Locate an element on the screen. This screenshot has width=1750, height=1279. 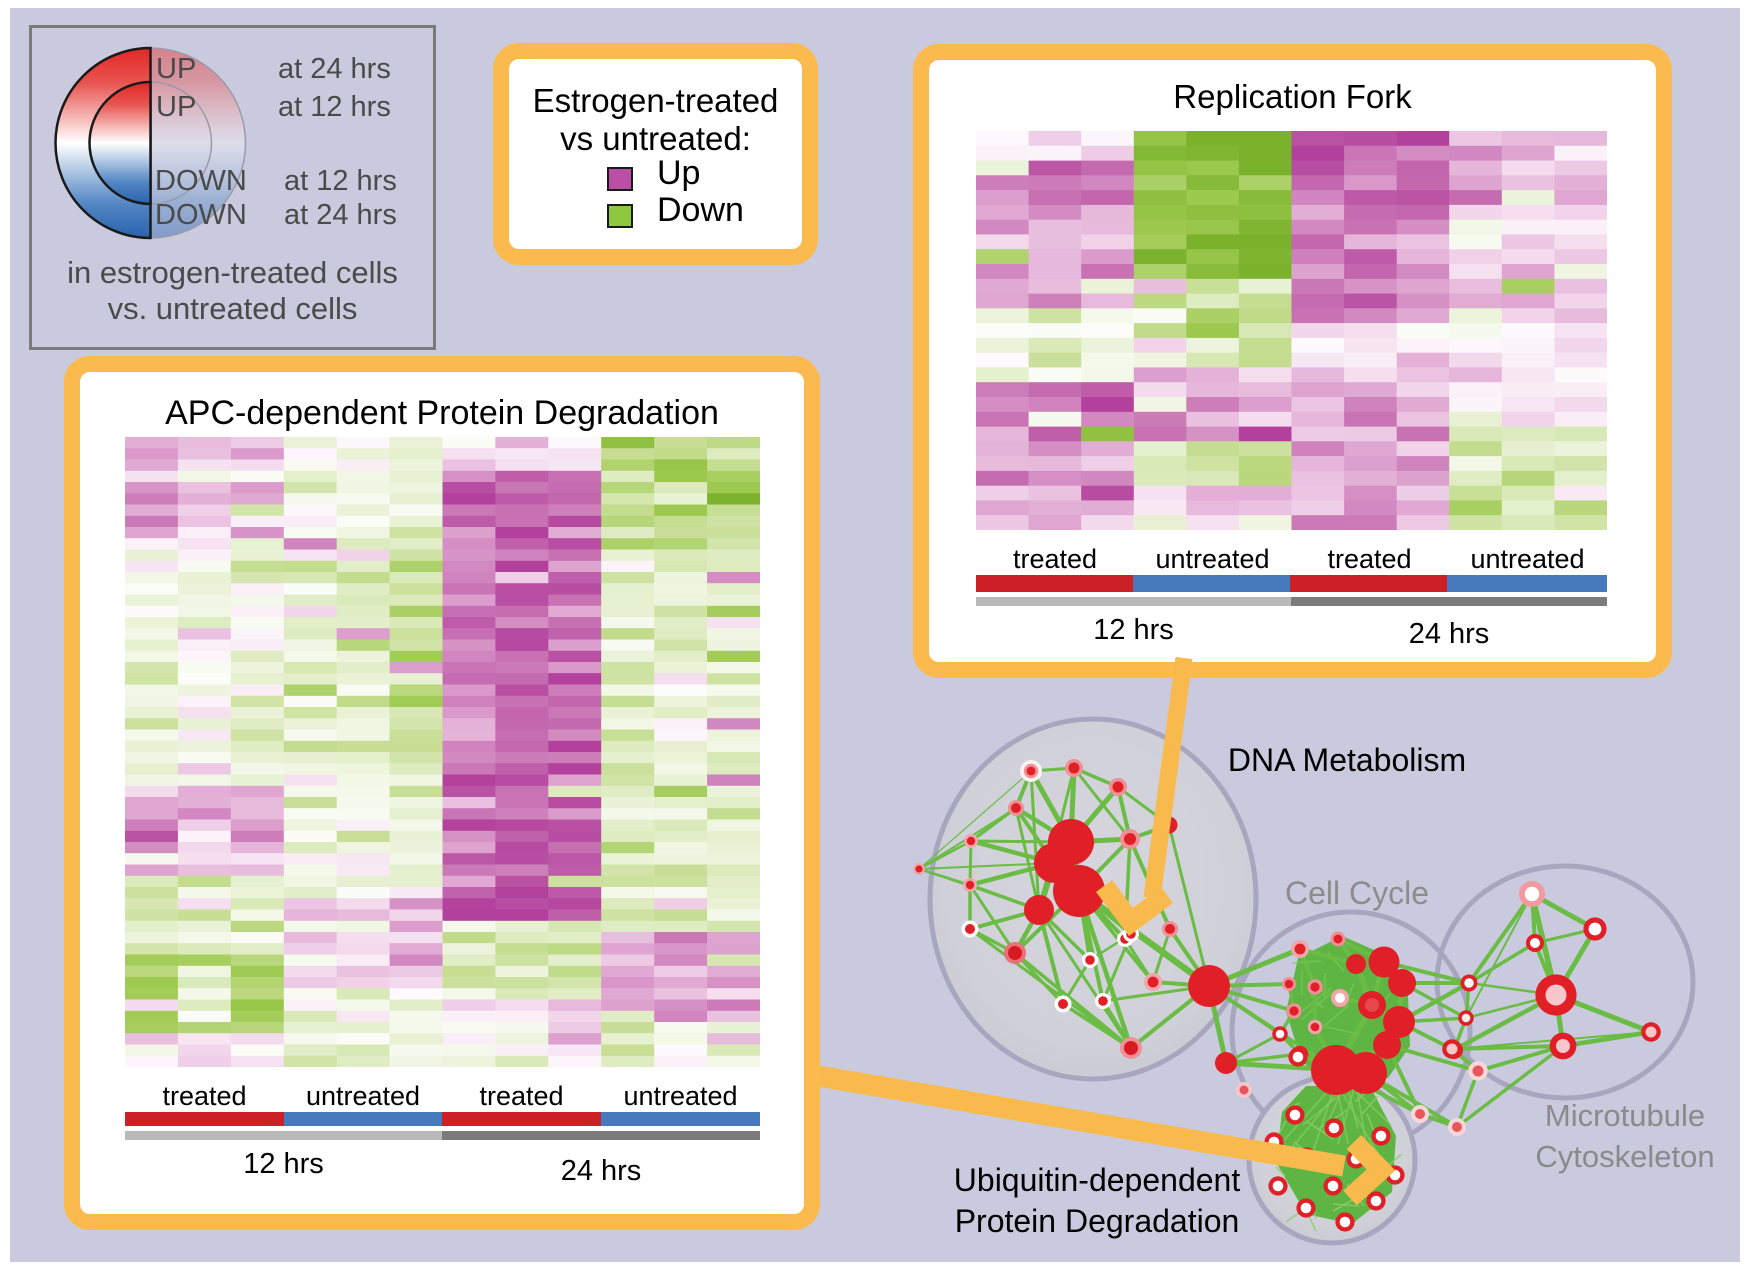
svg-text: Microtubule is located at coordinates (1625, 1115).